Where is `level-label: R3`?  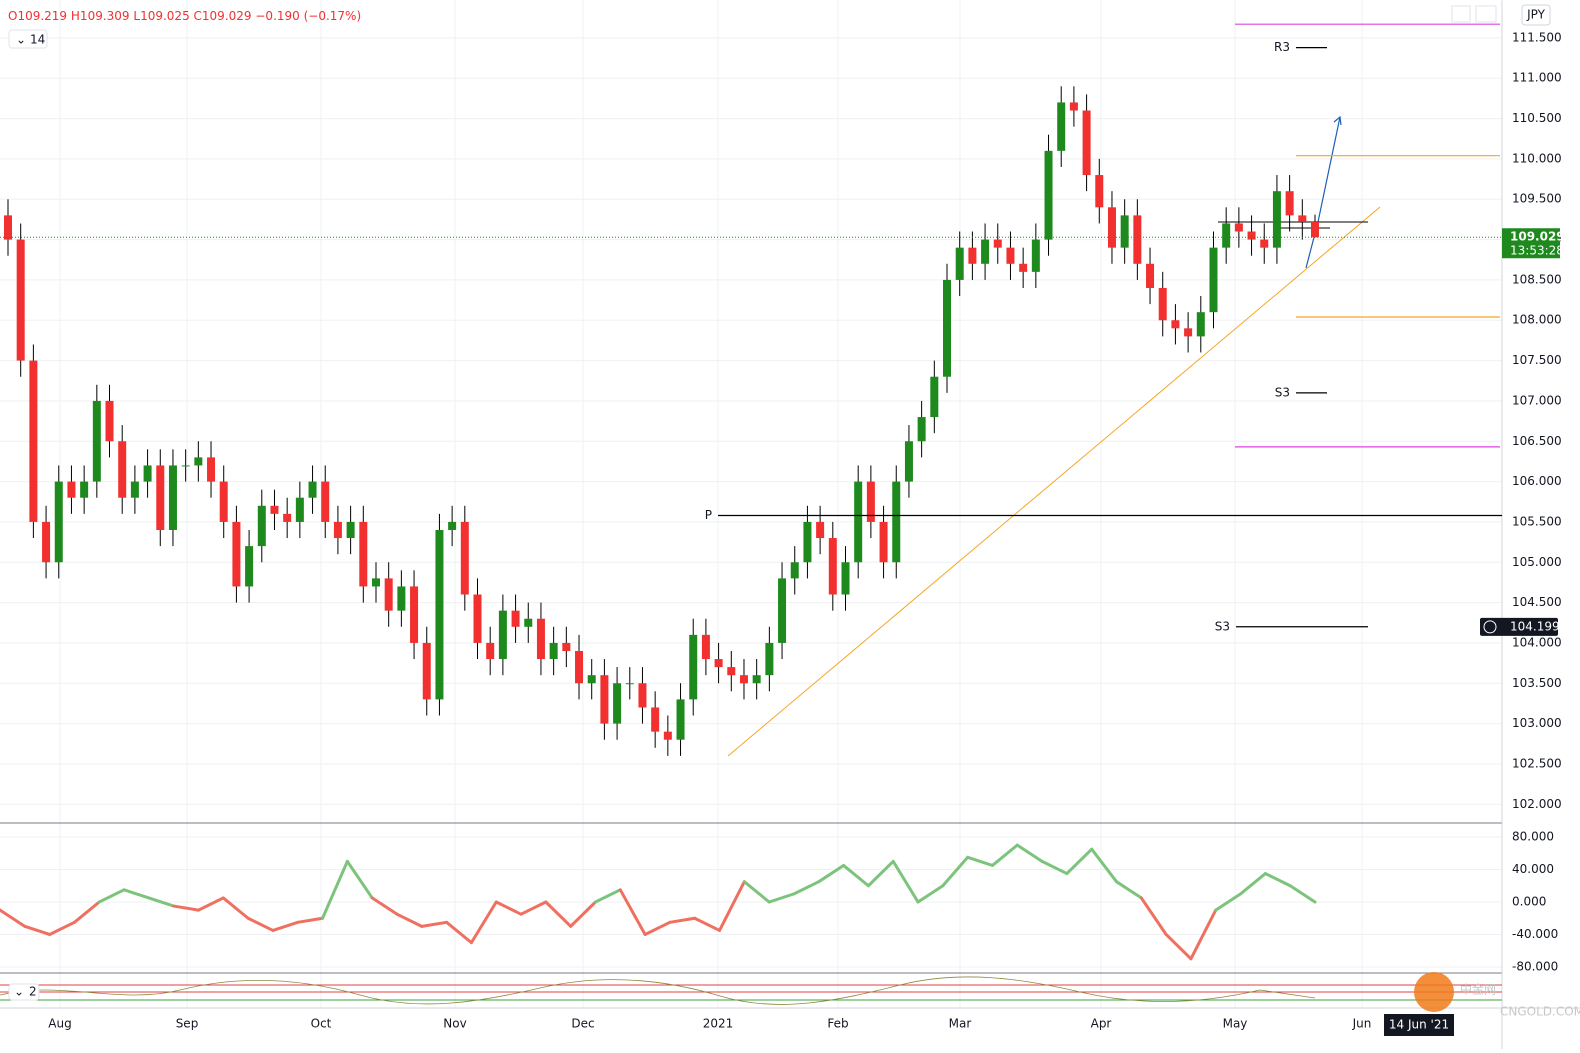 level-label: R3 is located at coordinates (1282, 47).